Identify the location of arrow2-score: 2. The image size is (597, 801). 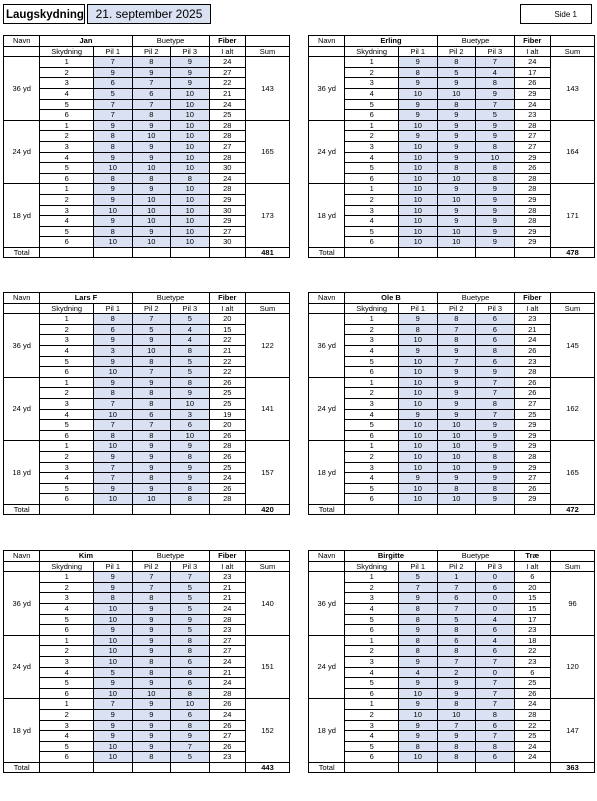
(456, 672).